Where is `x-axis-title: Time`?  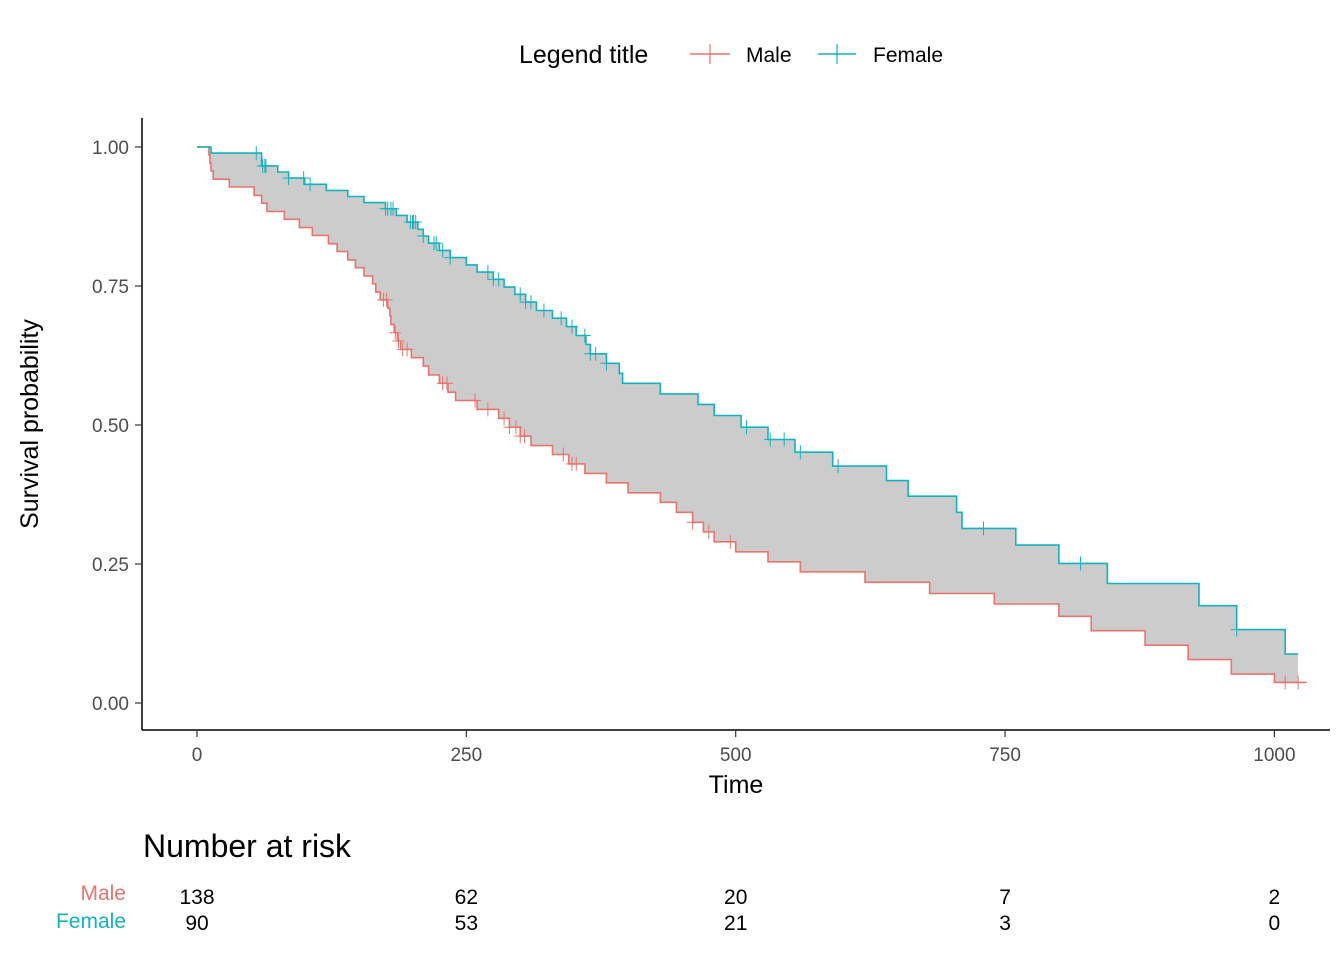 x-axis-title: Time is located at coordinates (736, 785).